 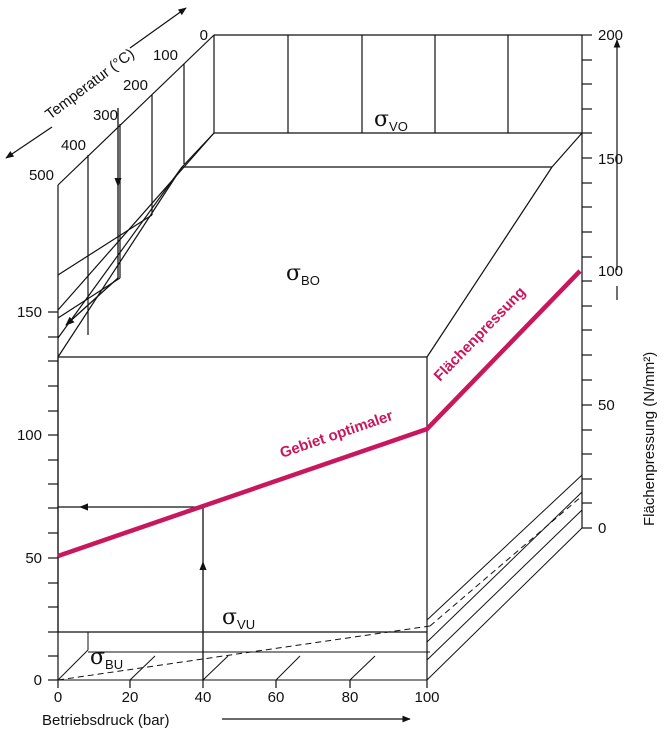 I want to click on left-tick-0: 0, so click(x=38, y=680).